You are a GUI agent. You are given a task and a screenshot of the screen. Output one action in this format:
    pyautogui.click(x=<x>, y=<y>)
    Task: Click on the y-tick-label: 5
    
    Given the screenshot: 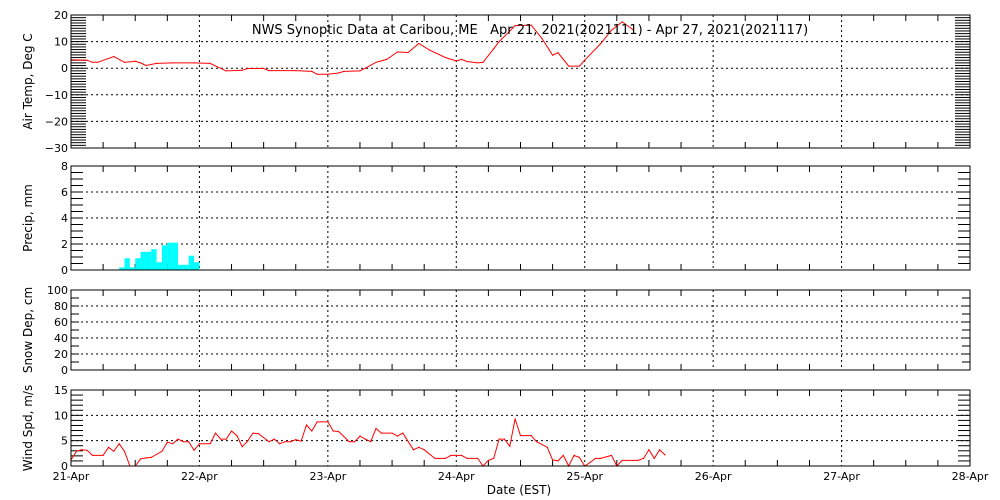 What is the action you would take?
    pyautogui.click(x=64, y=441)
    